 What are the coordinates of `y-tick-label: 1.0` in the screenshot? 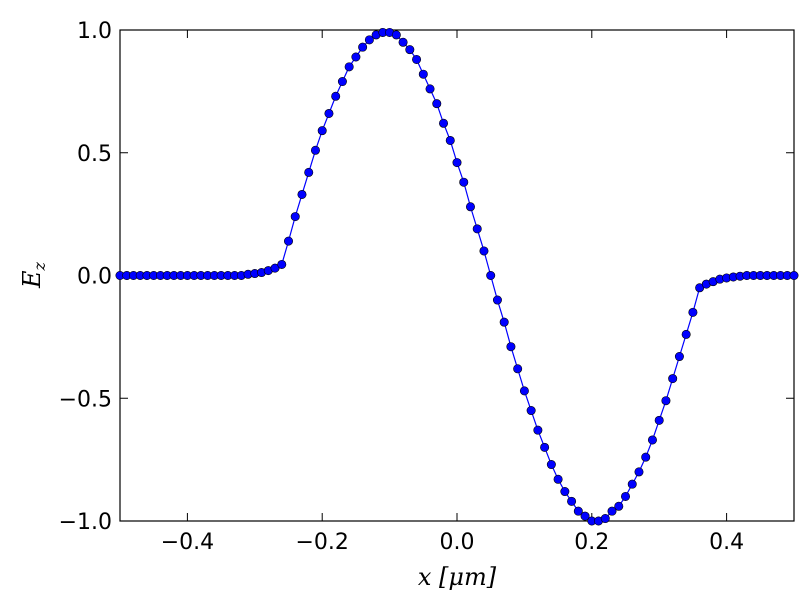 It's located at (94, 31).